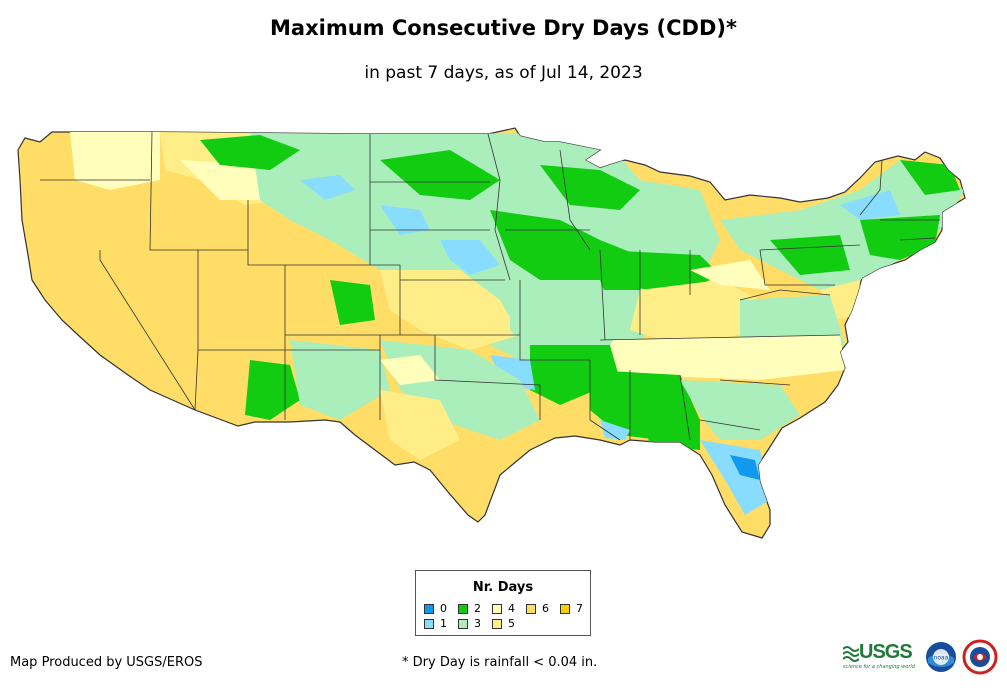 This screenshot has height=691, width=1007. What do you see at coordinates (469, 609) in the screenshot?
I see `legend-item-2: 2` at bounding box center [469, 609].